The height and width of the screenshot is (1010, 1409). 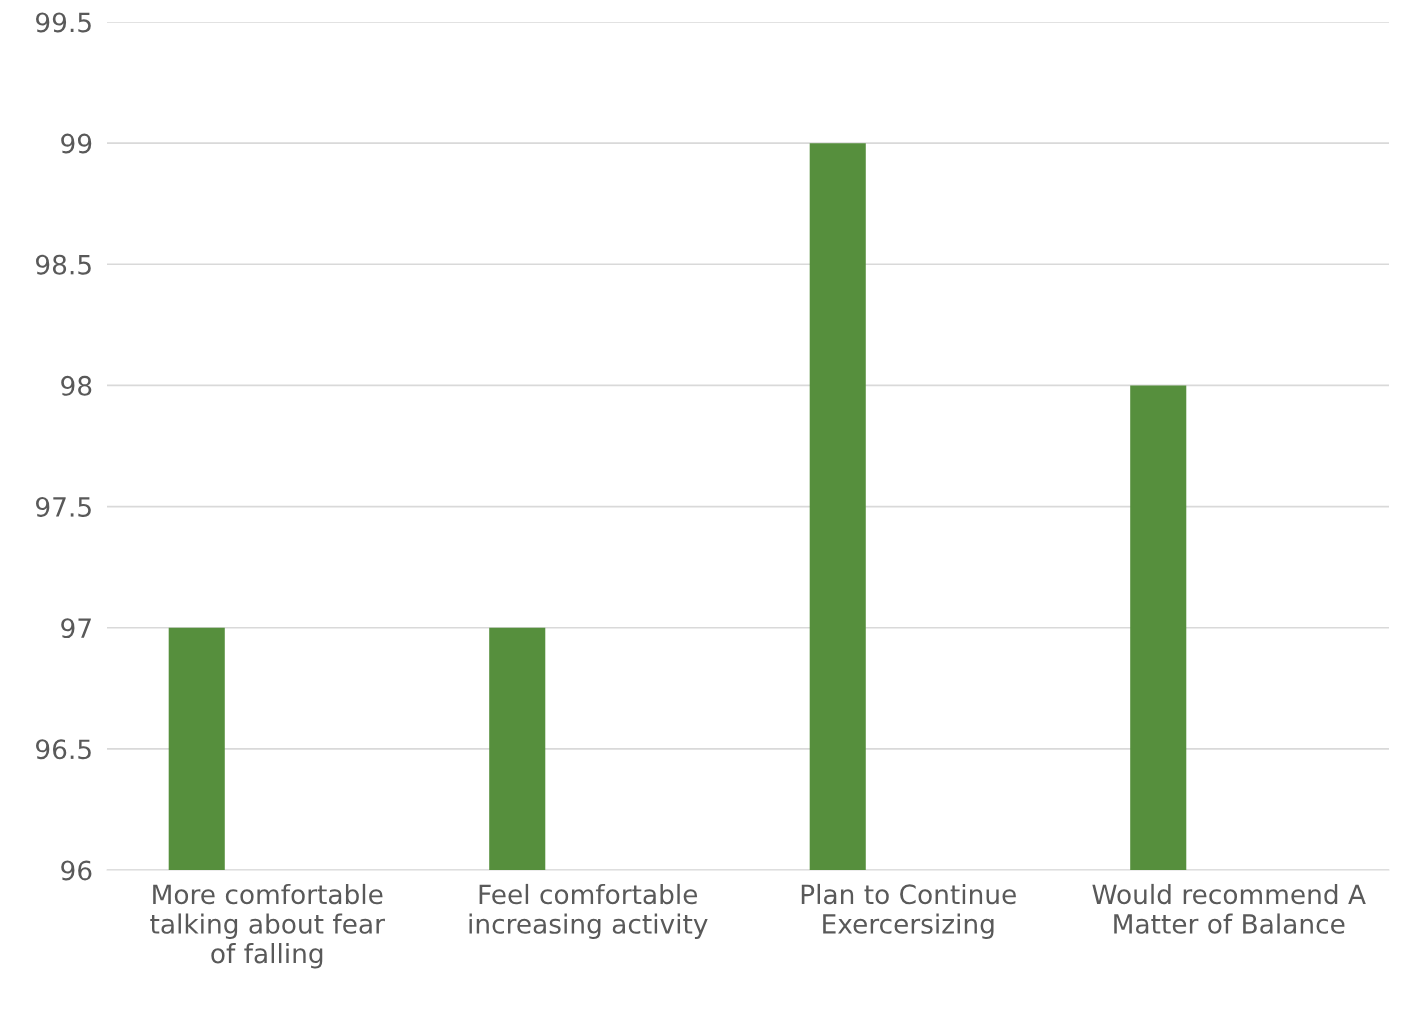 What do you see at coordinates (76, 143) in the screenshot?
I see `y-tick-label: 99` at bounding box center [76, 143].